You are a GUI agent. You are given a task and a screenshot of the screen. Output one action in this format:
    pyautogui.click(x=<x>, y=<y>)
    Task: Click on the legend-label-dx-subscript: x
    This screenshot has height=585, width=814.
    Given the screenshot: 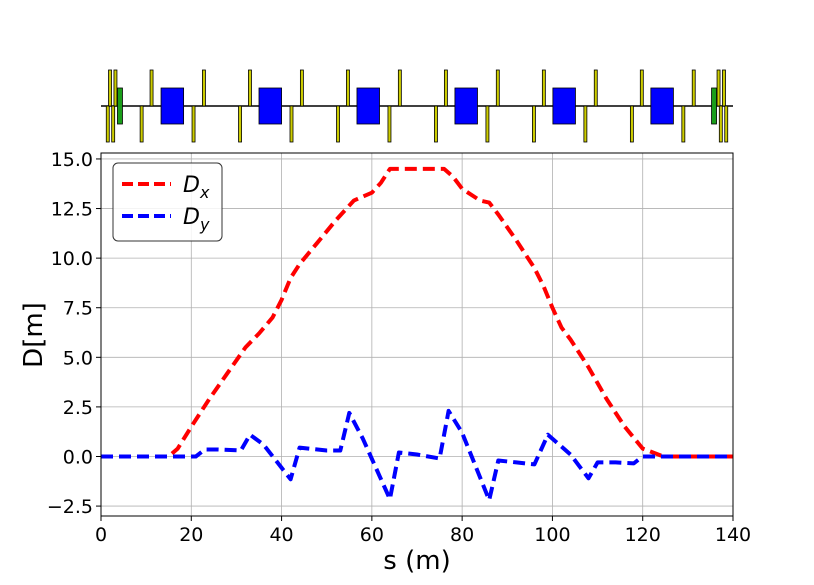 What is the action you would take?
    pyautogui.click(x=204, y=192)
    